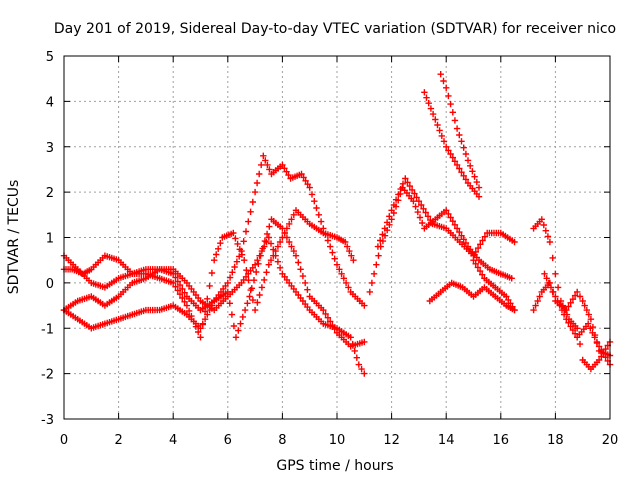  I want to click on x-tick-label: 14, so click(446, 440).